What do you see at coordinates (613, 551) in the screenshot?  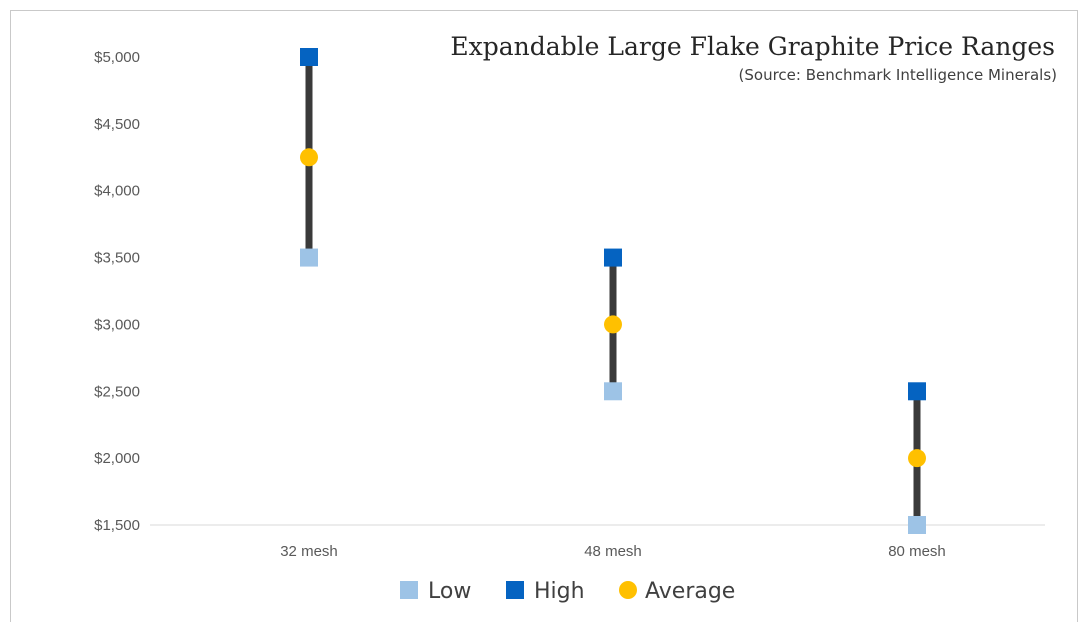 I see `x-tick-label: 48 mesh` at bounding box center [613, 551].